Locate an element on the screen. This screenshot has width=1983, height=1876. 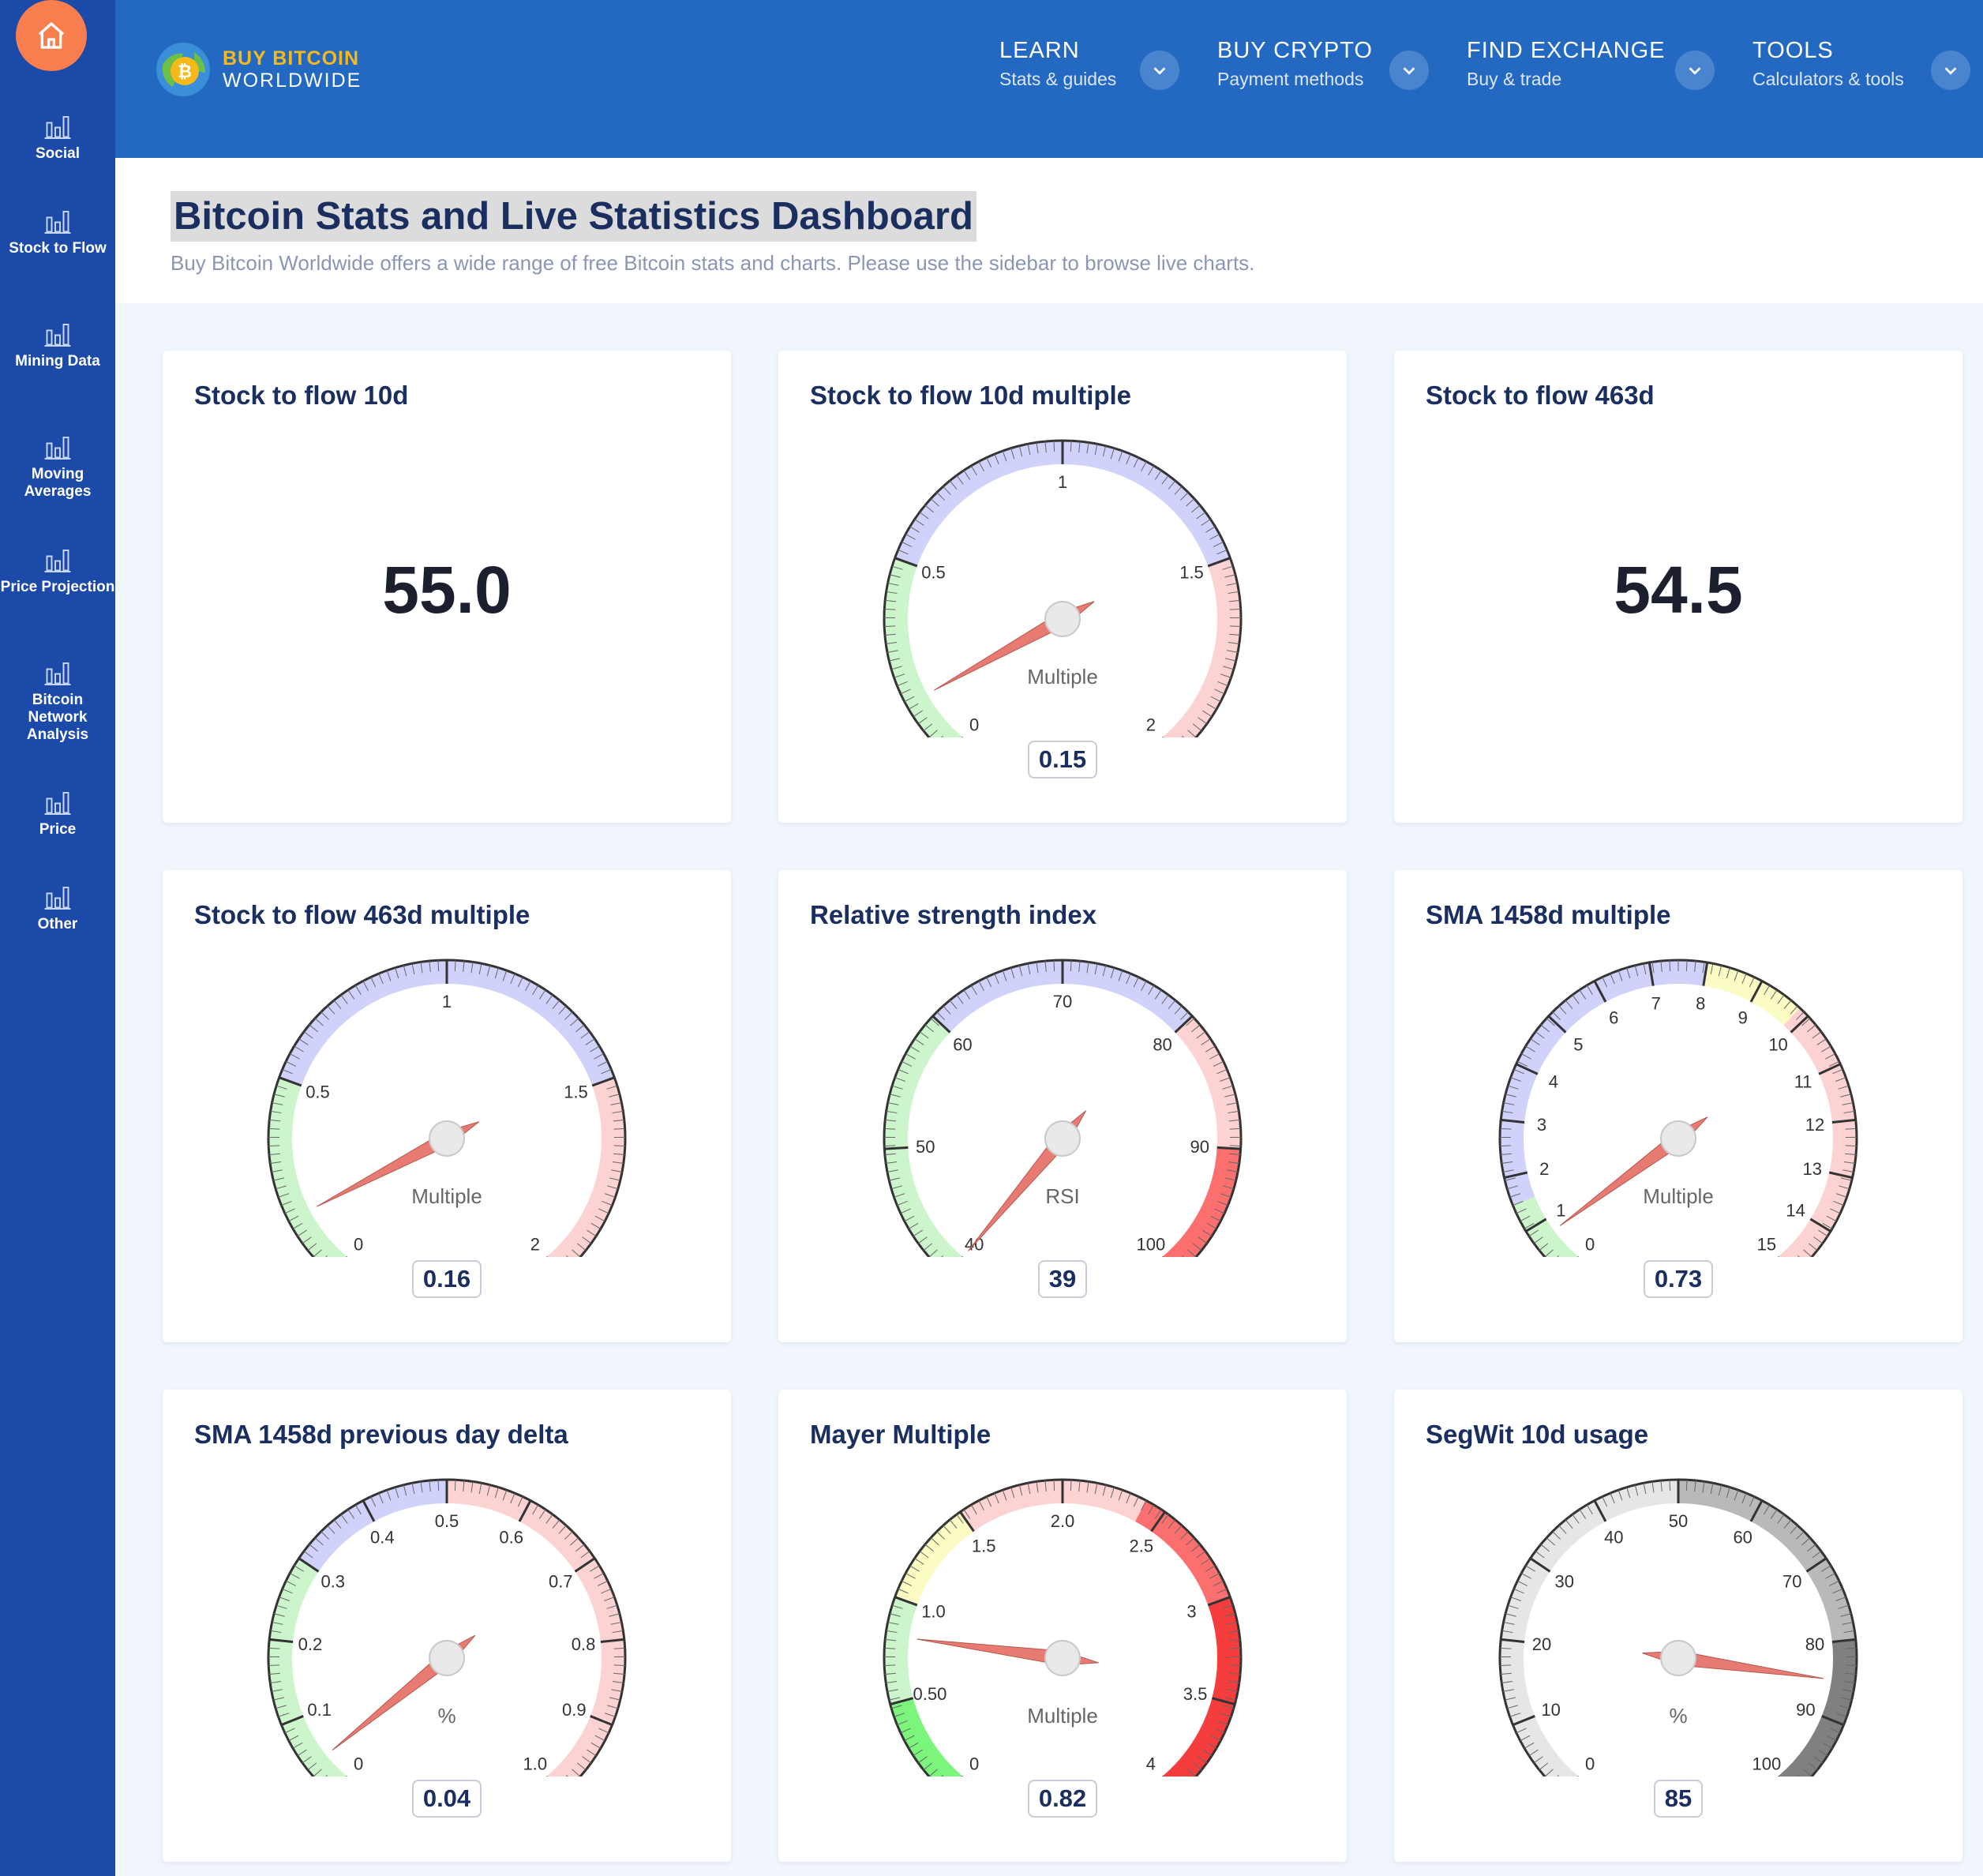
sidebar-item-label: Price Projection is located at coordinates (57, 587).